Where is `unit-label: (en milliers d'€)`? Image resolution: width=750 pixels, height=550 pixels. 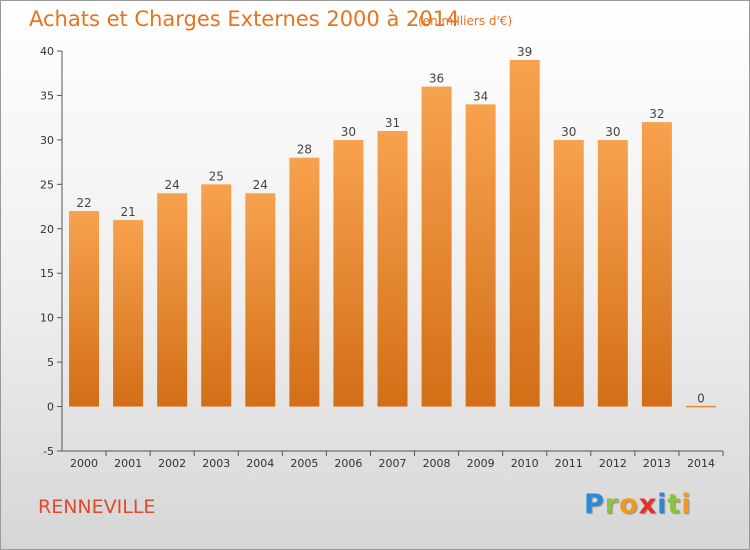
unit-label: (en milliers d'€) is located at coordinates (465, 21).